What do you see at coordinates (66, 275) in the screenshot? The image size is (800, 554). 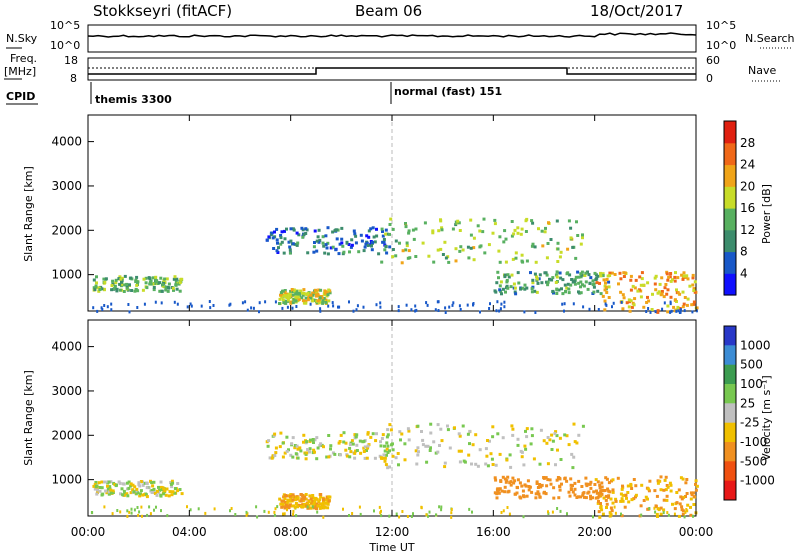 I see `power-ytick-label: 1000` at bounding box center [66, 275].